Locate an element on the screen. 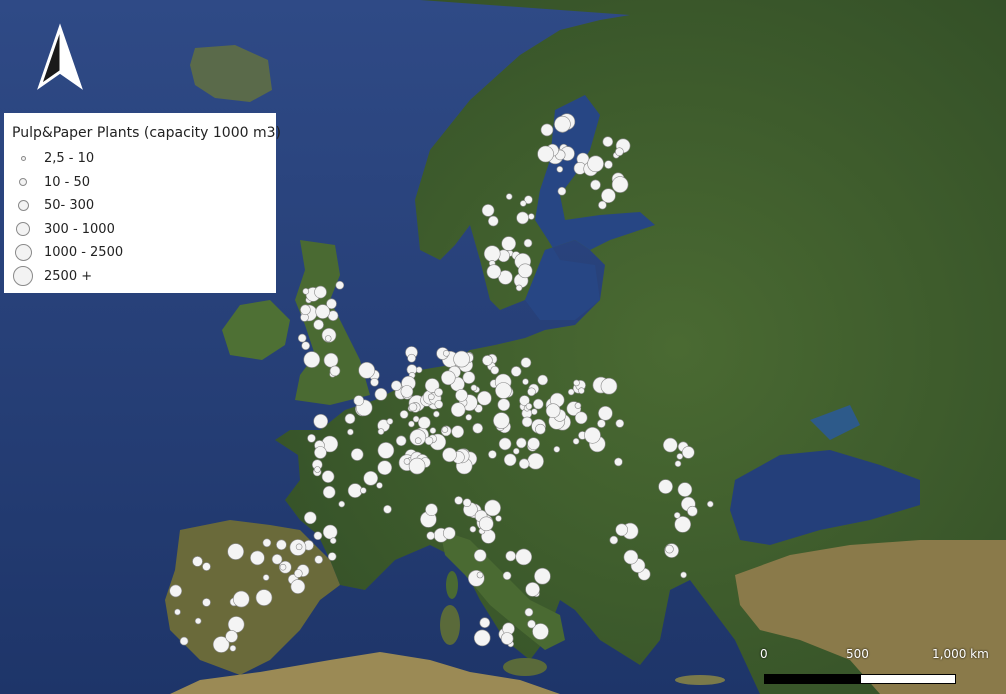  land-italy is located at coordinates (502, 590).